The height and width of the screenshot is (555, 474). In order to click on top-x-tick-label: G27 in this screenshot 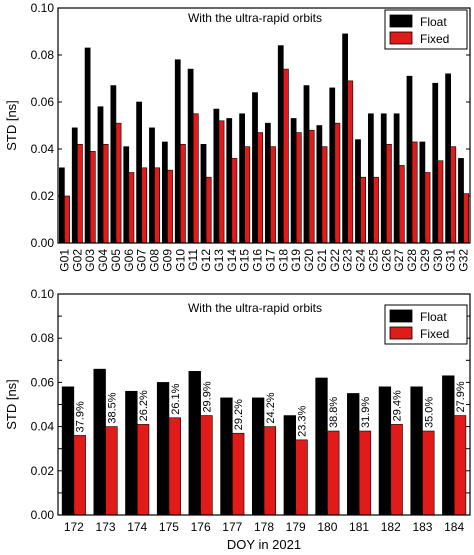, I will do `click(399, 260)`.